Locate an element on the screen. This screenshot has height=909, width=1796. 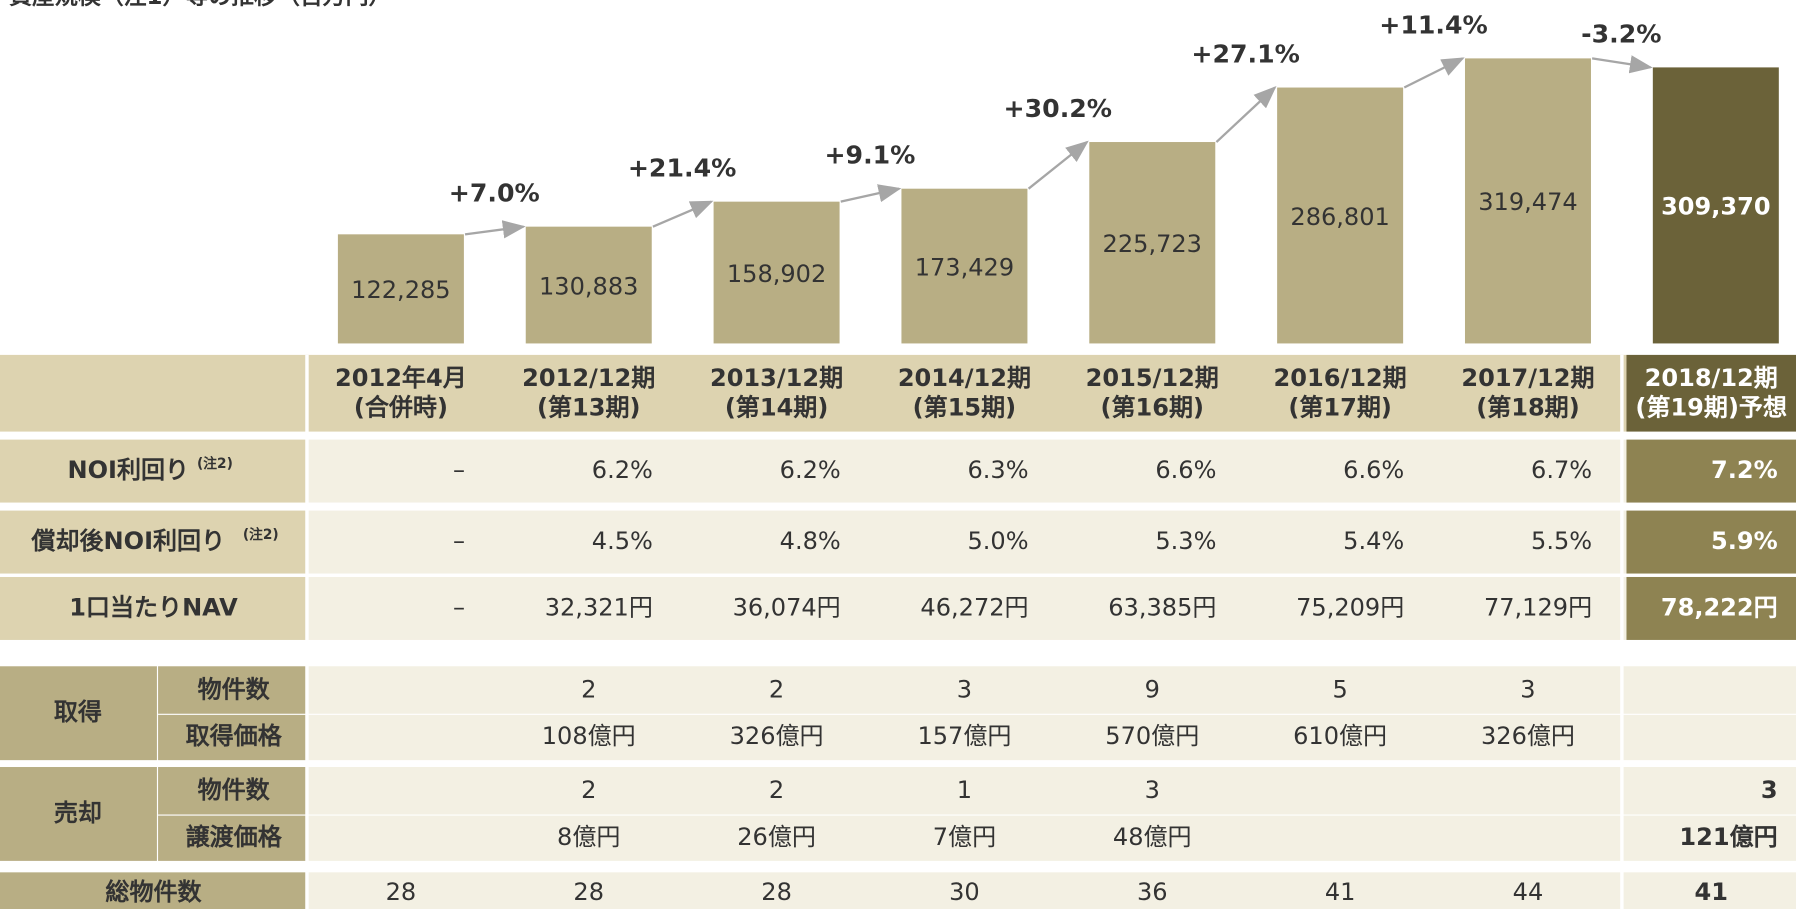
column-header: 2012/12期 is located at coordinates (588, 378).